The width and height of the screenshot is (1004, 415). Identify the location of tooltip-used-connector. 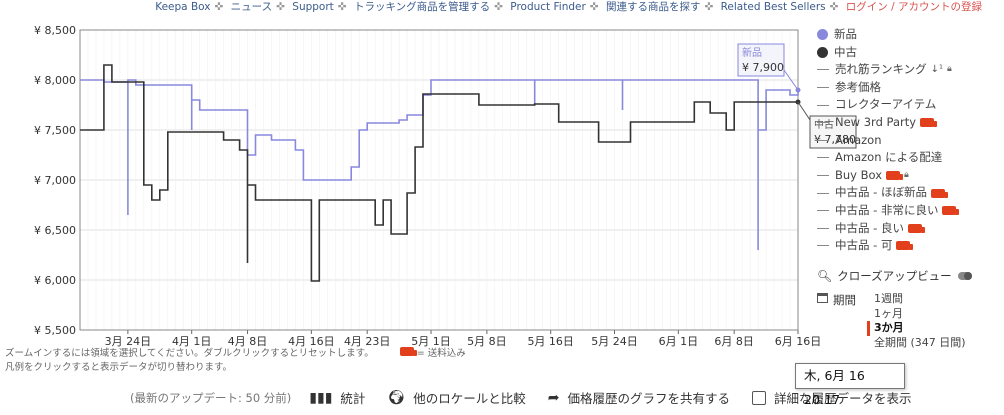
(804, 111).